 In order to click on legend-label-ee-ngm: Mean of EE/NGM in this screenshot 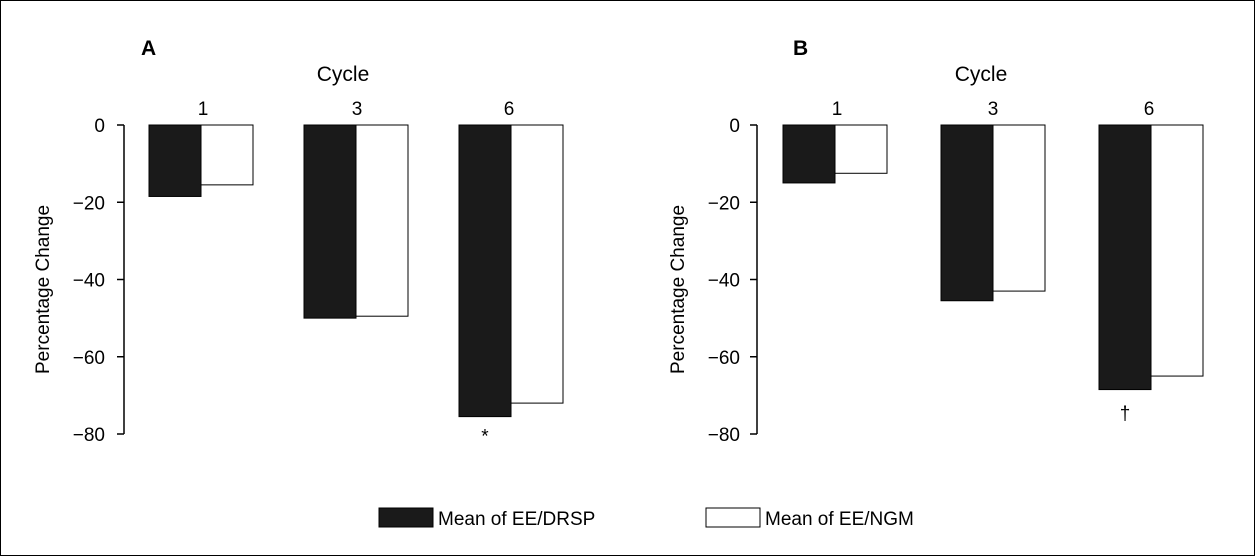, I will do `click(839, 519)`.